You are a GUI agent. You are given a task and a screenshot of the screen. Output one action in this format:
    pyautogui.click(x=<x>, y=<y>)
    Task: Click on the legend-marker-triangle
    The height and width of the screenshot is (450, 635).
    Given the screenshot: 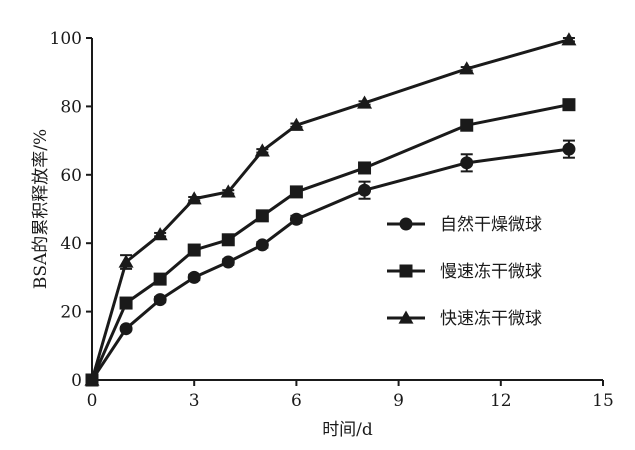 What is the action you would take?
    pyautogui.click(x=406, y=317)
    